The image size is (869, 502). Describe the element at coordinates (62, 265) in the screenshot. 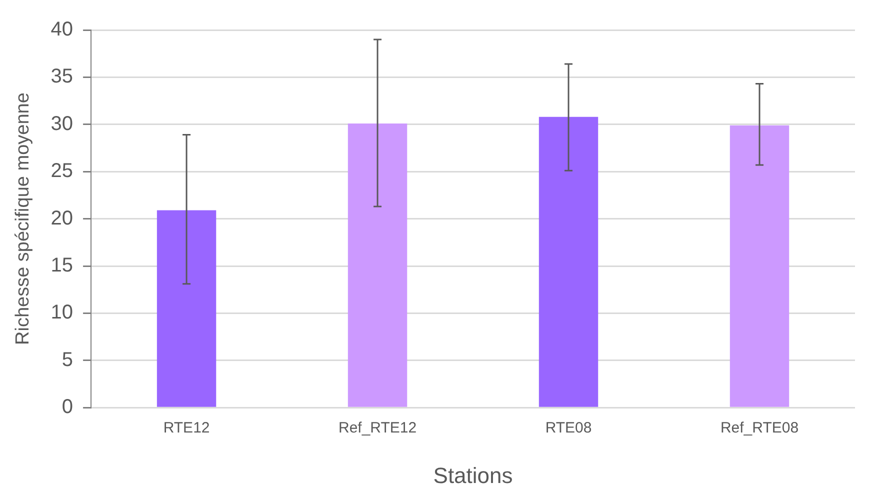

I see `y-tick-label: 15` at that location.